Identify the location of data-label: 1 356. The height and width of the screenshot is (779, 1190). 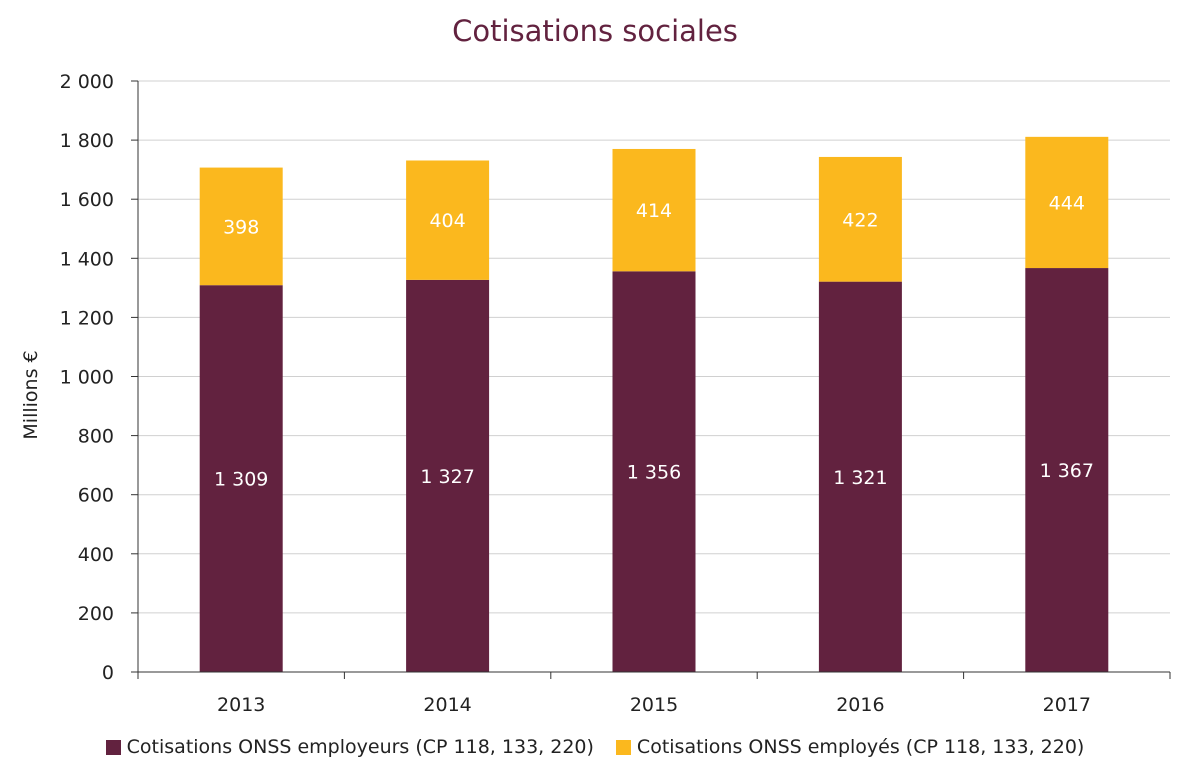
(654, 473).